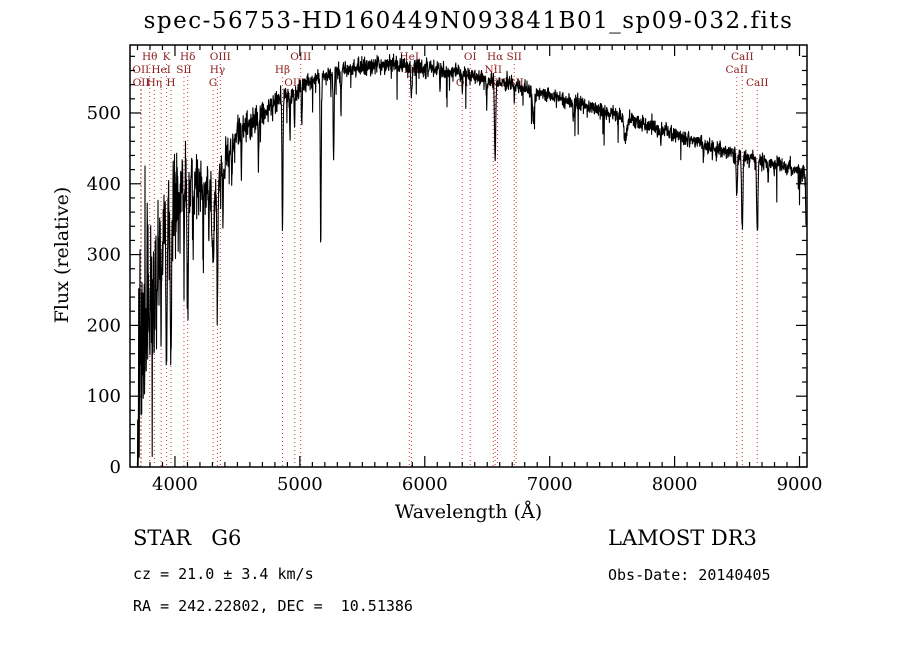 This screenshot has height=649, width=900. I want to click on spectral-marker-label: NII, so click(492, 70).